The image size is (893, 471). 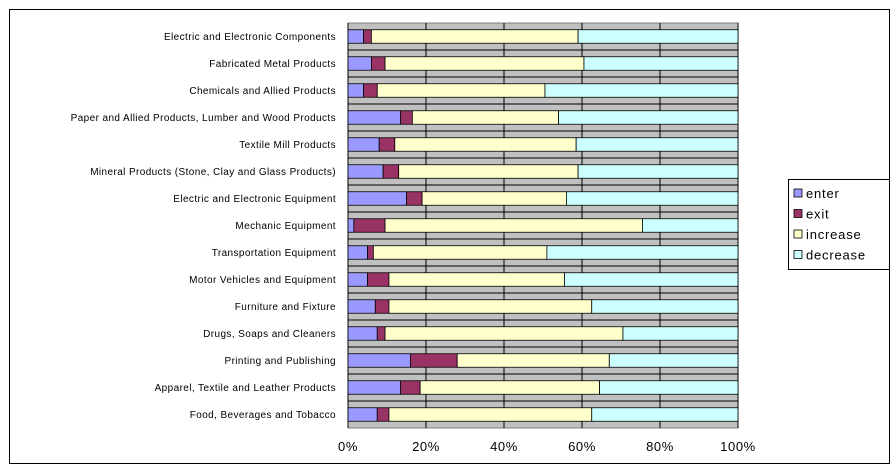 What do you see at coordinates (356, 90) in the screenshot?
I see `bar-enter-chemicals-and-allied-products` at bounding box center [356, 90].